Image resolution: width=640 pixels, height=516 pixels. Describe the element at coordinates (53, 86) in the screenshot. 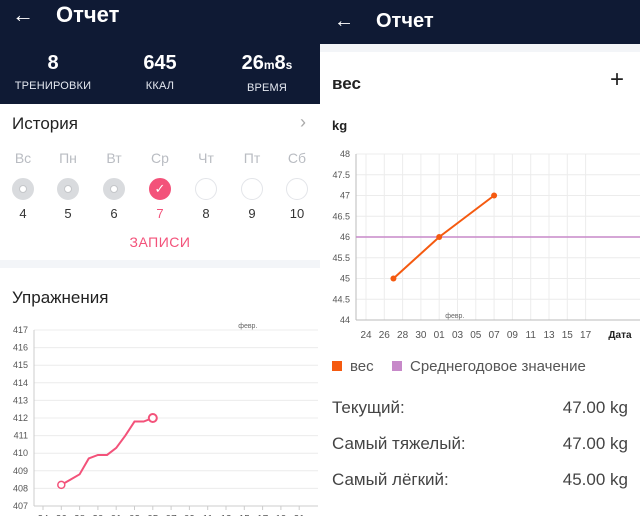

I see `stat-workouts-label: ТРЕНИРОВКИ` at that location.